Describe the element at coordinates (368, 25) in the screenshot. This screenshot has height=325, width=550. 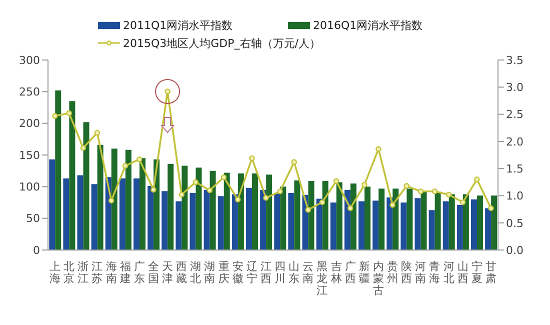
I see `legend-label: 2016Q1网消水平指数` at that location.